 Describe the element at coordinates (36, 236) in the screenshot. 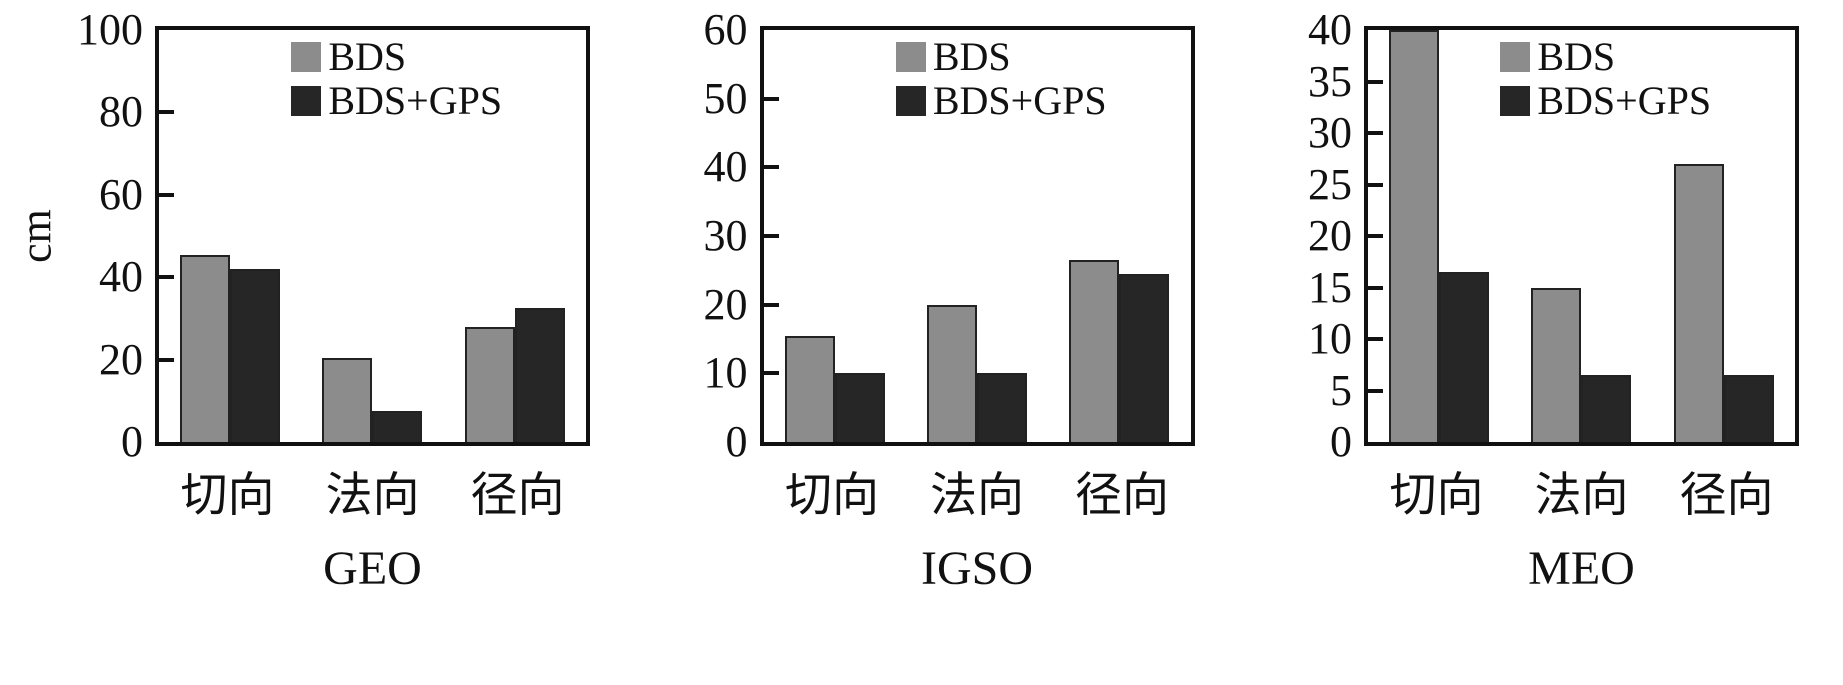

I see `y-axis-title: cm` at that location.